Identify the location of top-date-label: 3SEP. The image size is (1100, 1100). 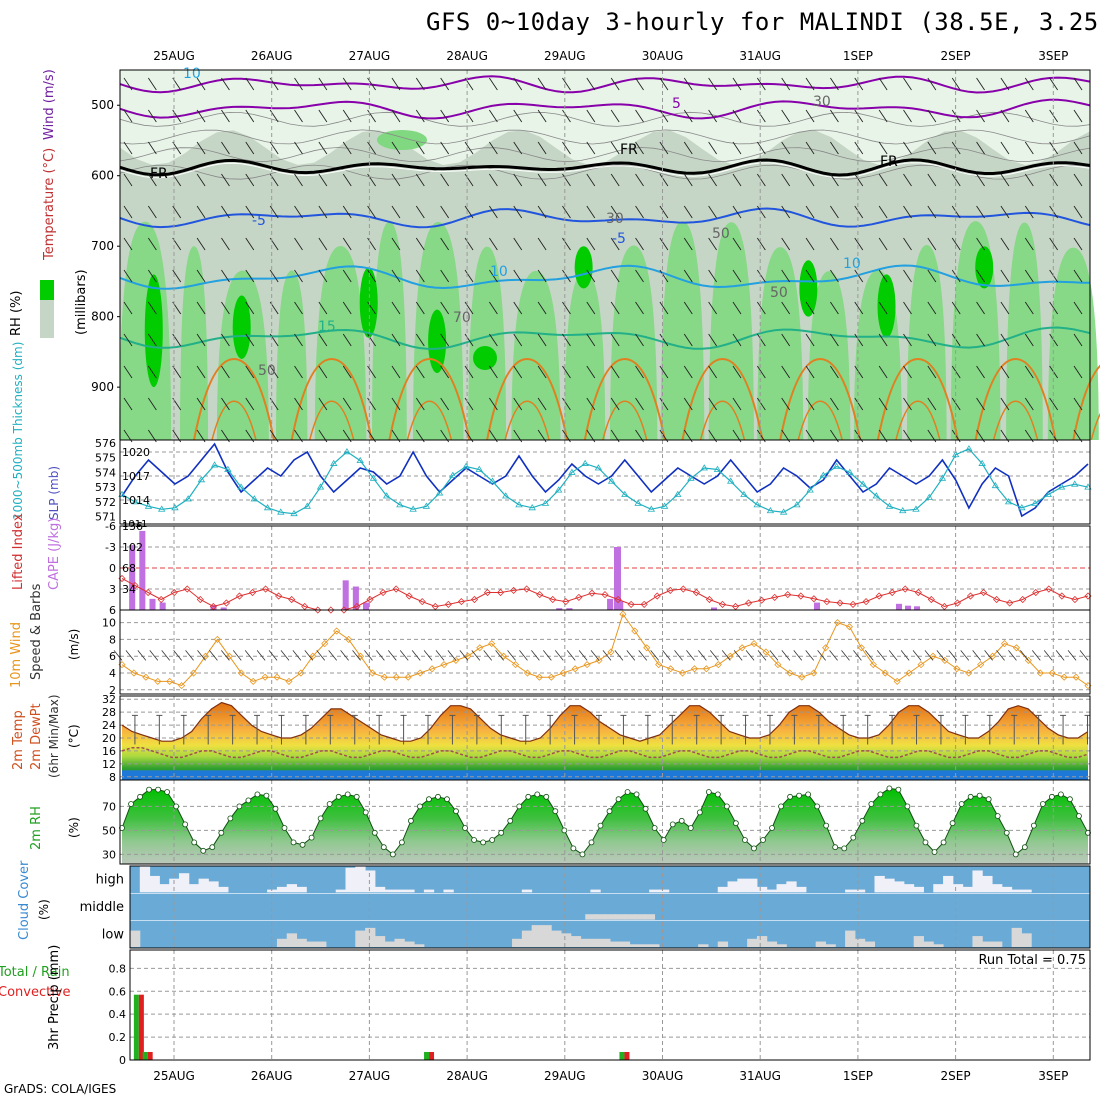
(1053, 56).